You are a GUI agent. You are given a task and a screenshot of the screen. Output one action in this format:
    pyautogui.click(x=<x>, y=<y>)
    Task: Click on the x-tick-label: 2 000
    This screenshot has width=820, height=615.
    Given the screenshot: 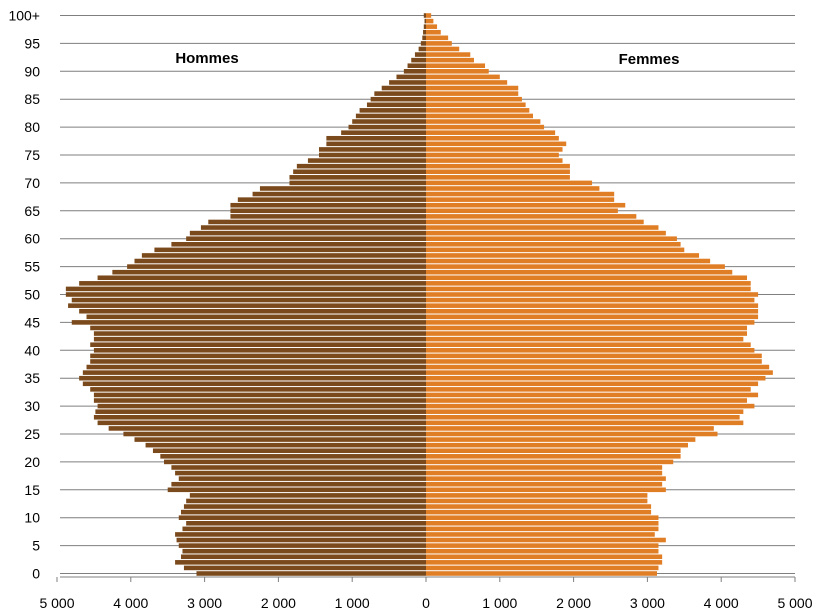 What is the action you would take?
    pyautogui.click(x=278, y=603)
    